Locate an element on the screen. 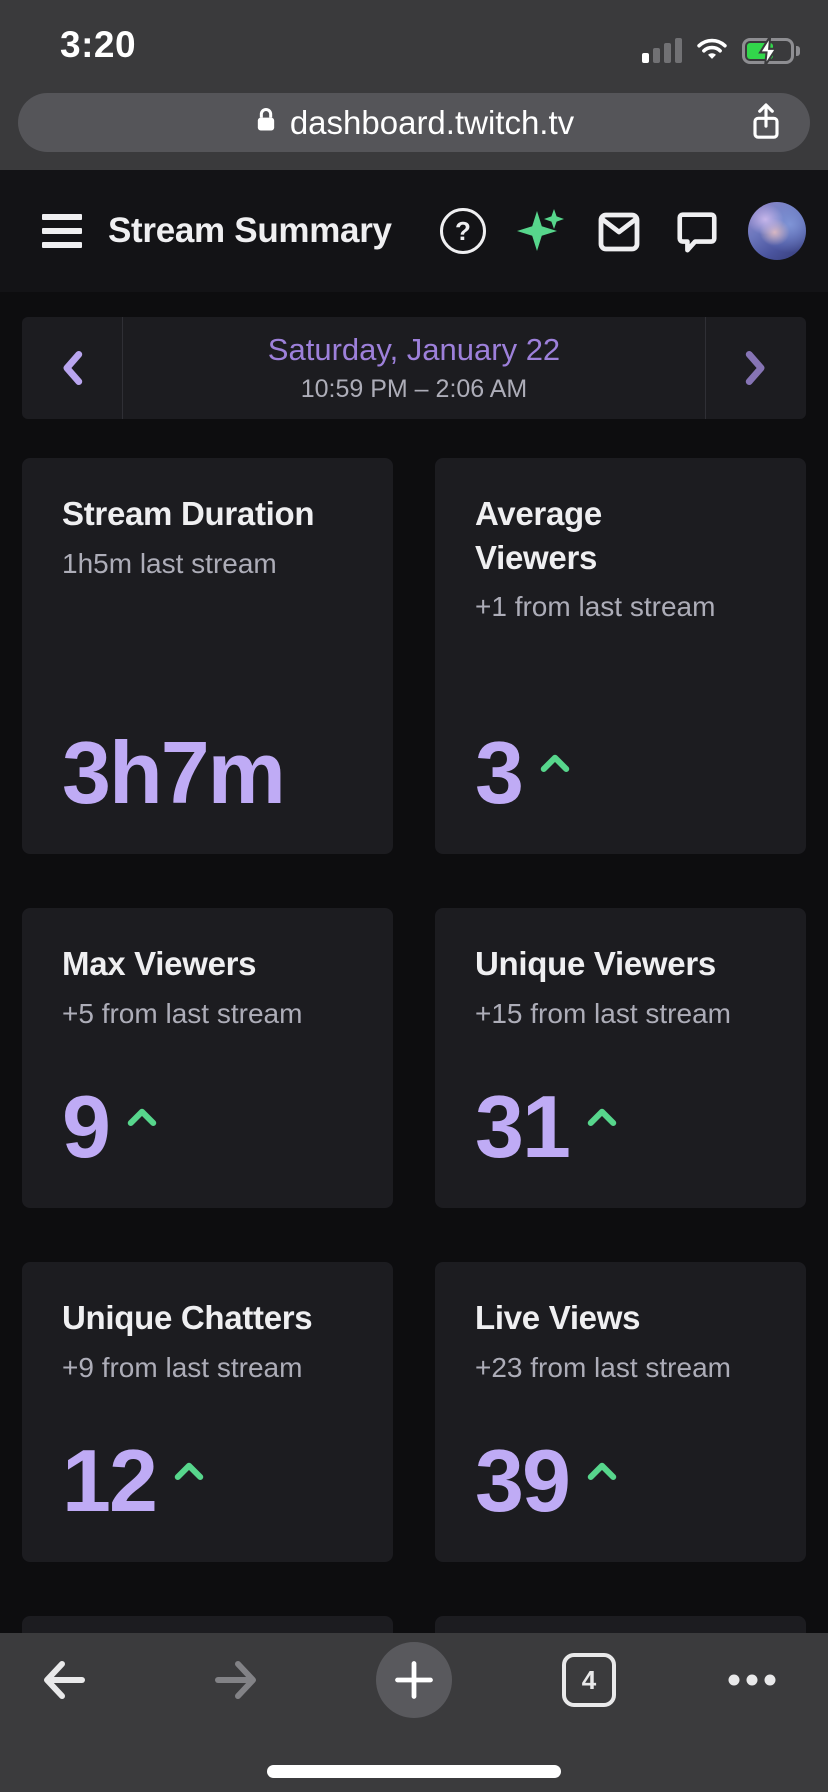 The width and height of the screenshot is (828, 1792). stat-value: 9 is located at coordinates (86, 1127).